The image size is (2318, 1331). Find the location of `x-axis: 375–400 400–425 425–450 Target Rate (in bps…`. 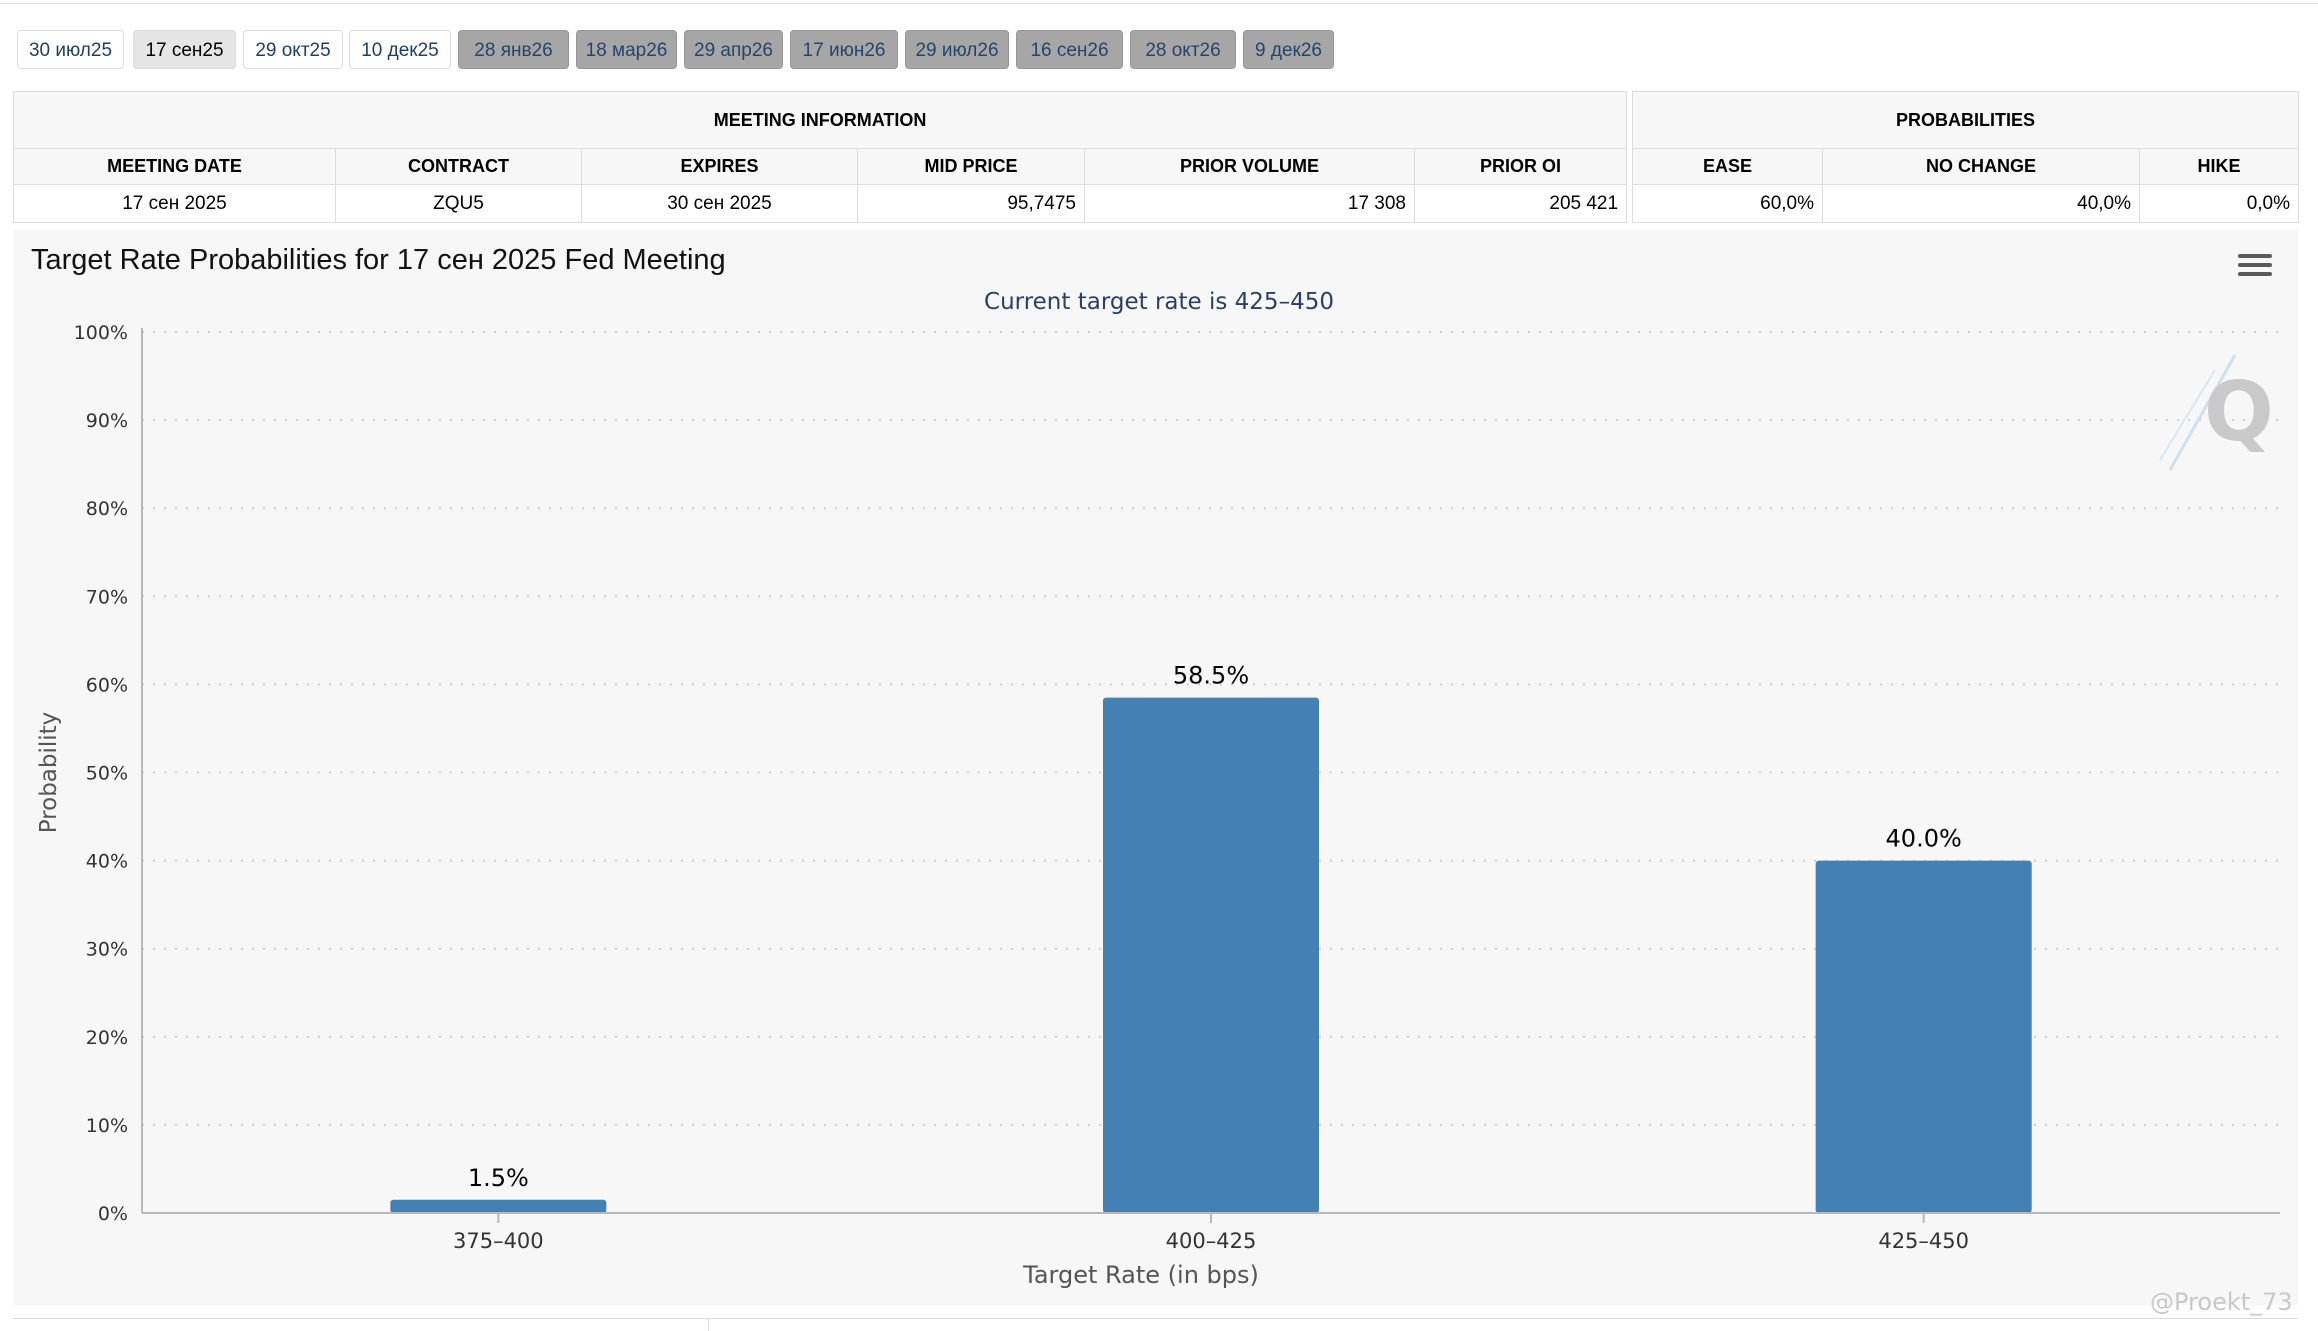

x-axis: 375–400 400–425 425–450 Target Rate (in bps… is located at coordinates (1211, 1250).